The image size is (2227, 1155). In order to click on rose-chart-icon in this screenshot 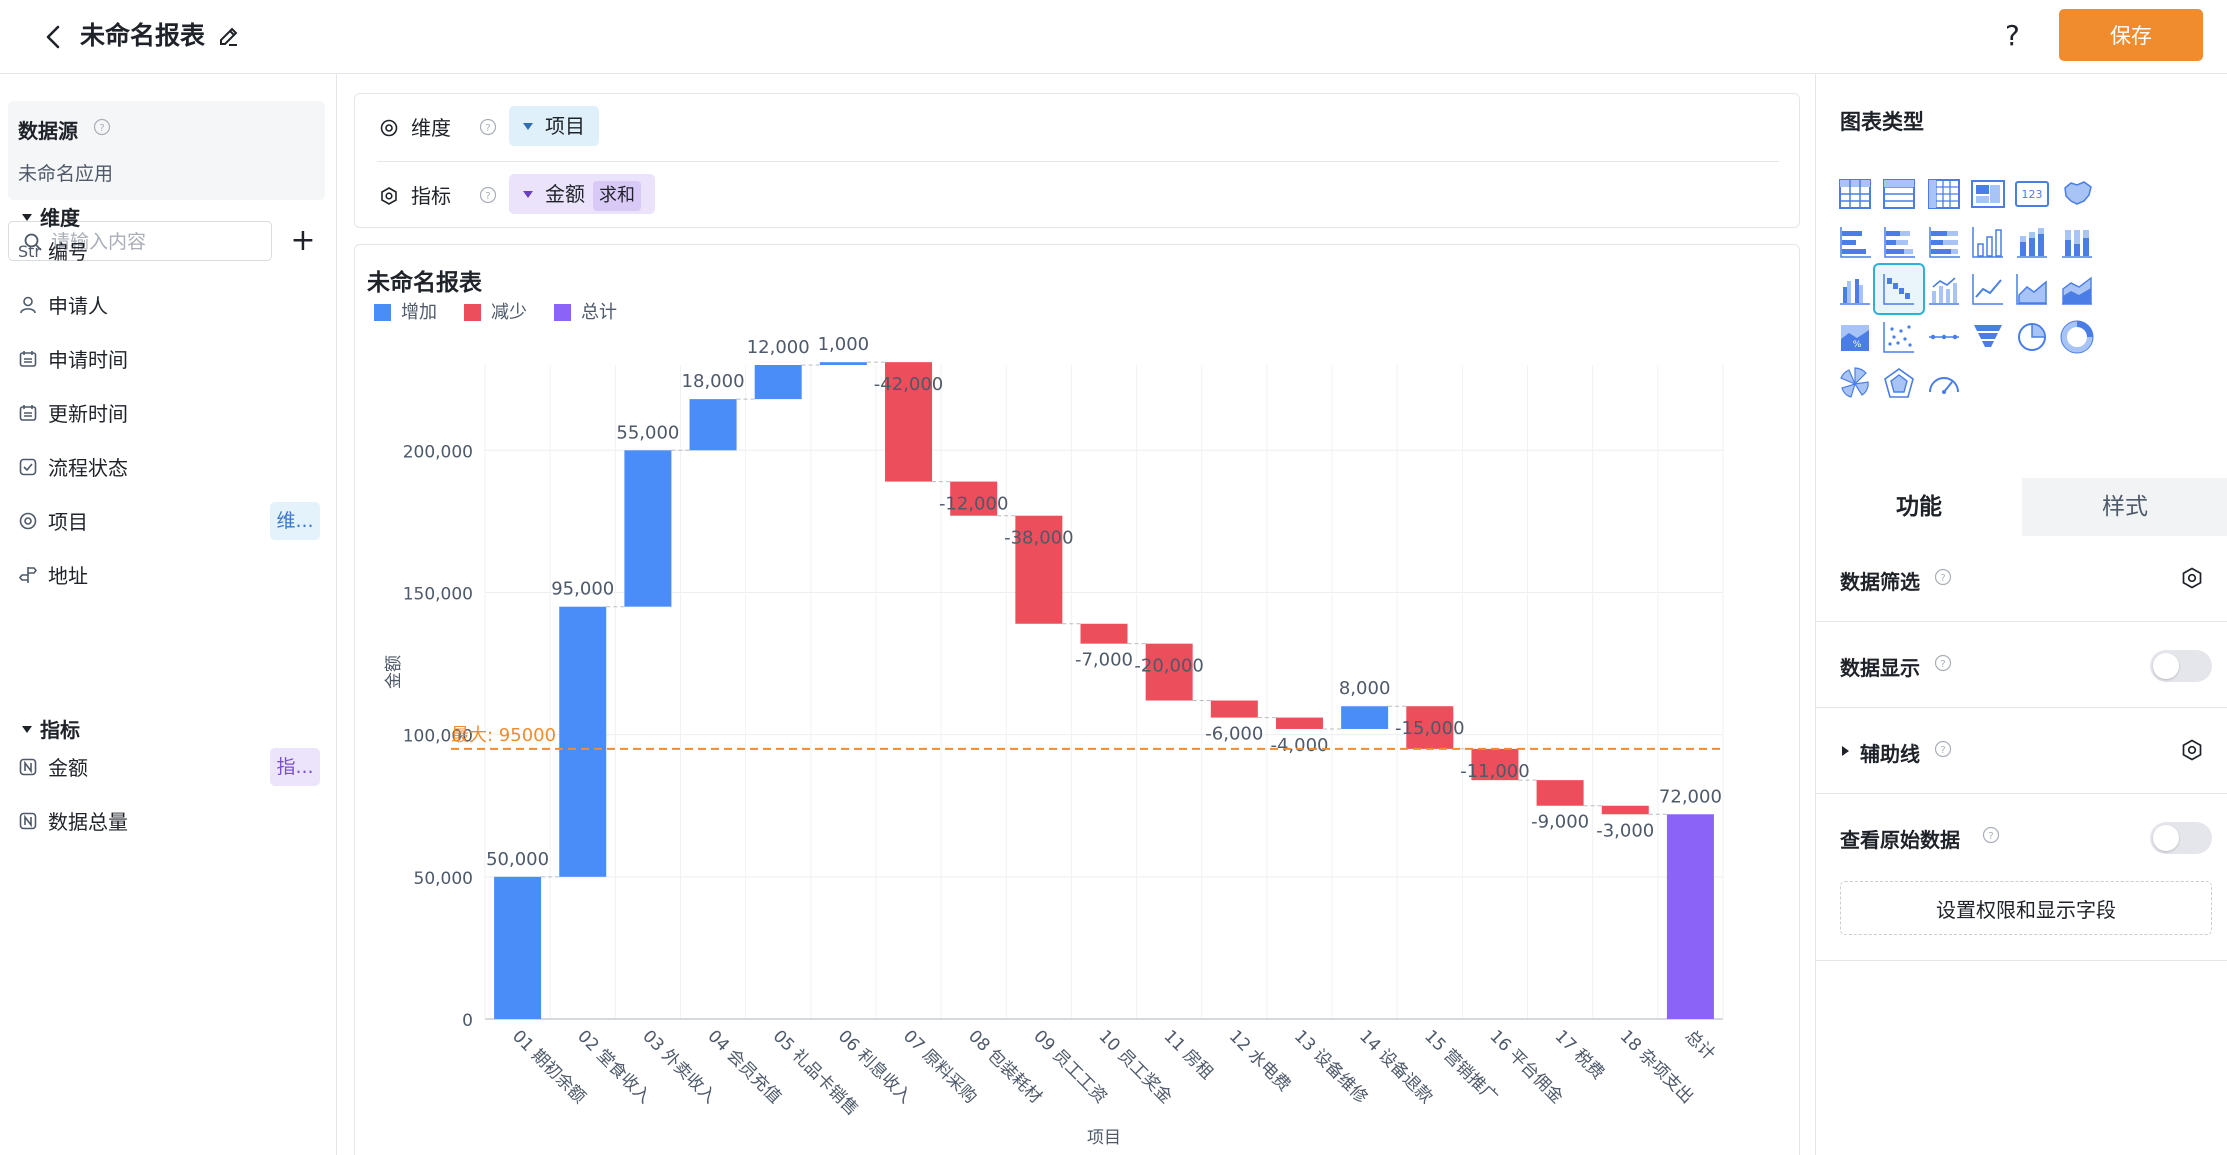, I will do `click(1855, 384)`.